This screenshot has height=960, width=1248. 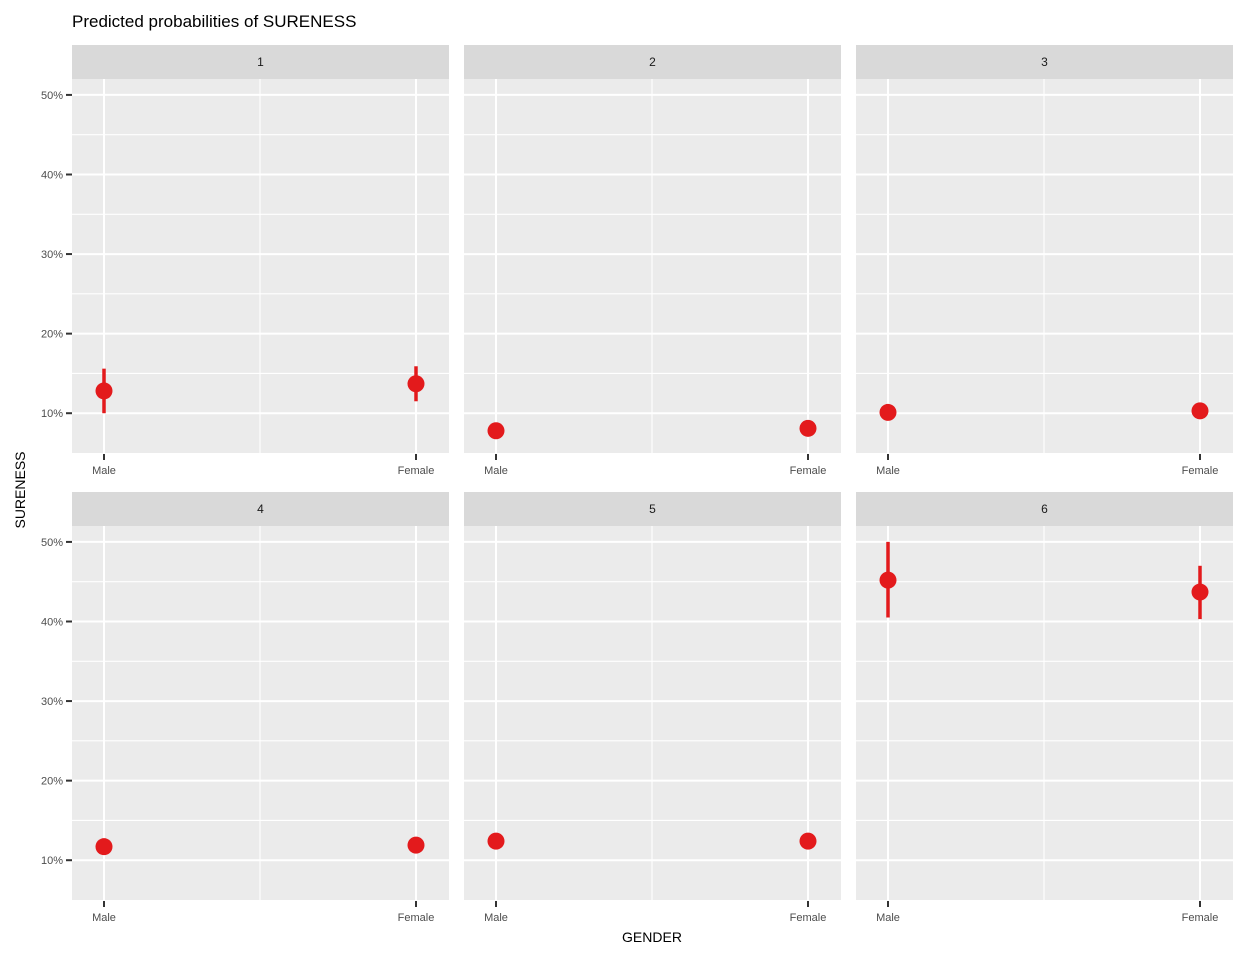 I want to click on facet-strip-label: 5, so click(x=652, y=509).